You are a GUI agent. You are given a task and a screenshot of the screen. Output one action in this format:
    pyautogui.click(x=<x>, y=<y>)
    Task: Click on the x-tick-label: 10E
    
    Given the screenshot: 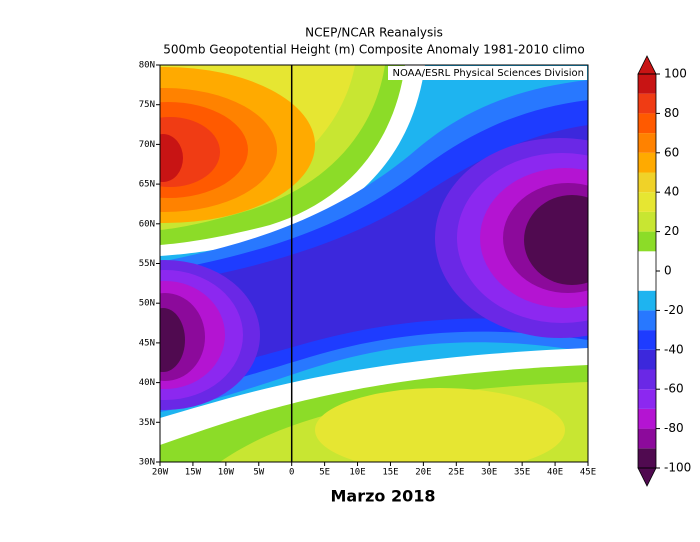 What is the action you would take?
    pyautogui.click(x=357, y=473)
    